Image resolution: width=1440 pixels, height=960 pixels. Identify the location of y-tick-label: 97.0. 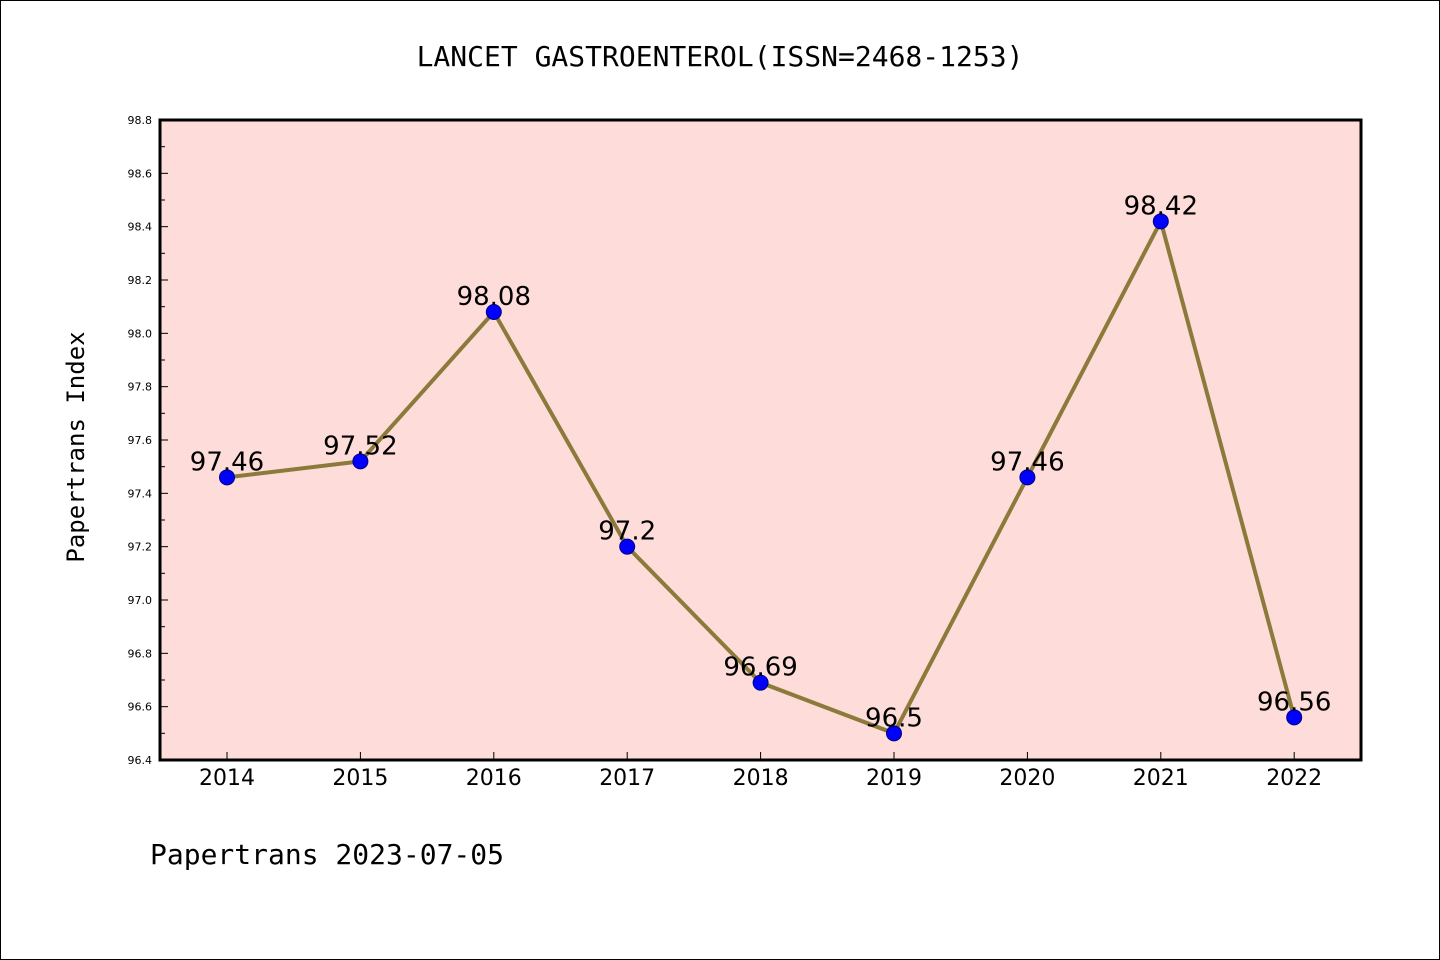
(140, 600).